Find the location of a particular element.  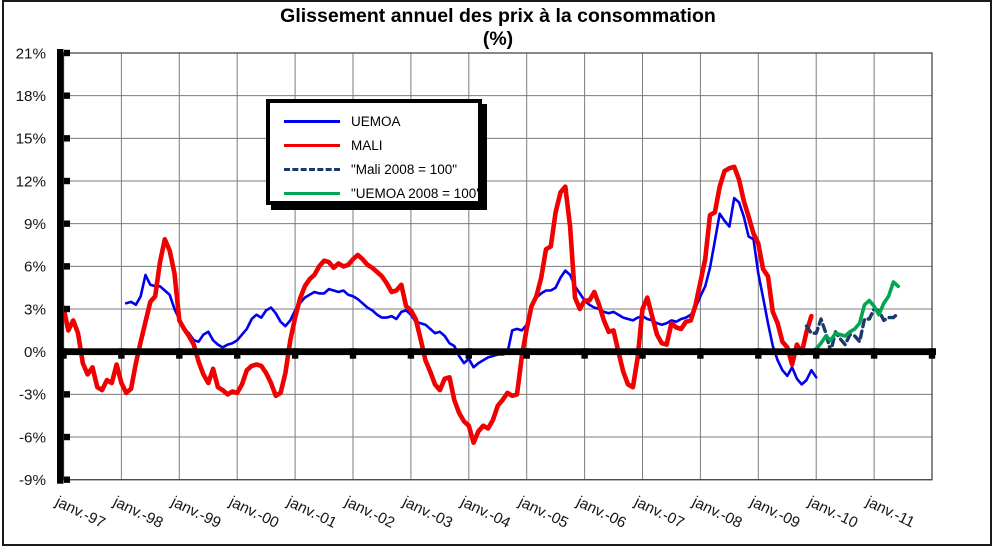

y-tick-label: -9% is located at coordinates (32, 480).